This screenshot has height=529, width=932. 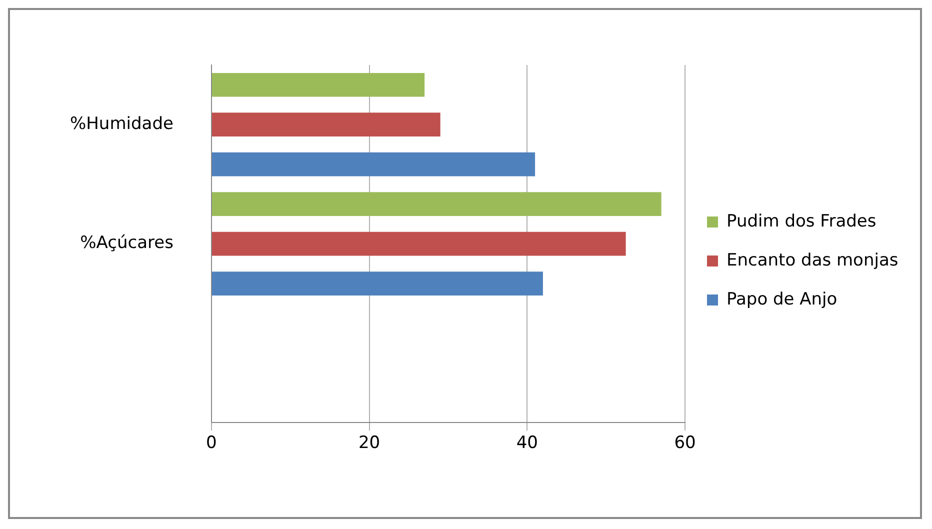 What do you see at coordinates (782, 299) in the screenshot?
I see `legend-label: Papo de Anjo` at bounding box center [782, 299].